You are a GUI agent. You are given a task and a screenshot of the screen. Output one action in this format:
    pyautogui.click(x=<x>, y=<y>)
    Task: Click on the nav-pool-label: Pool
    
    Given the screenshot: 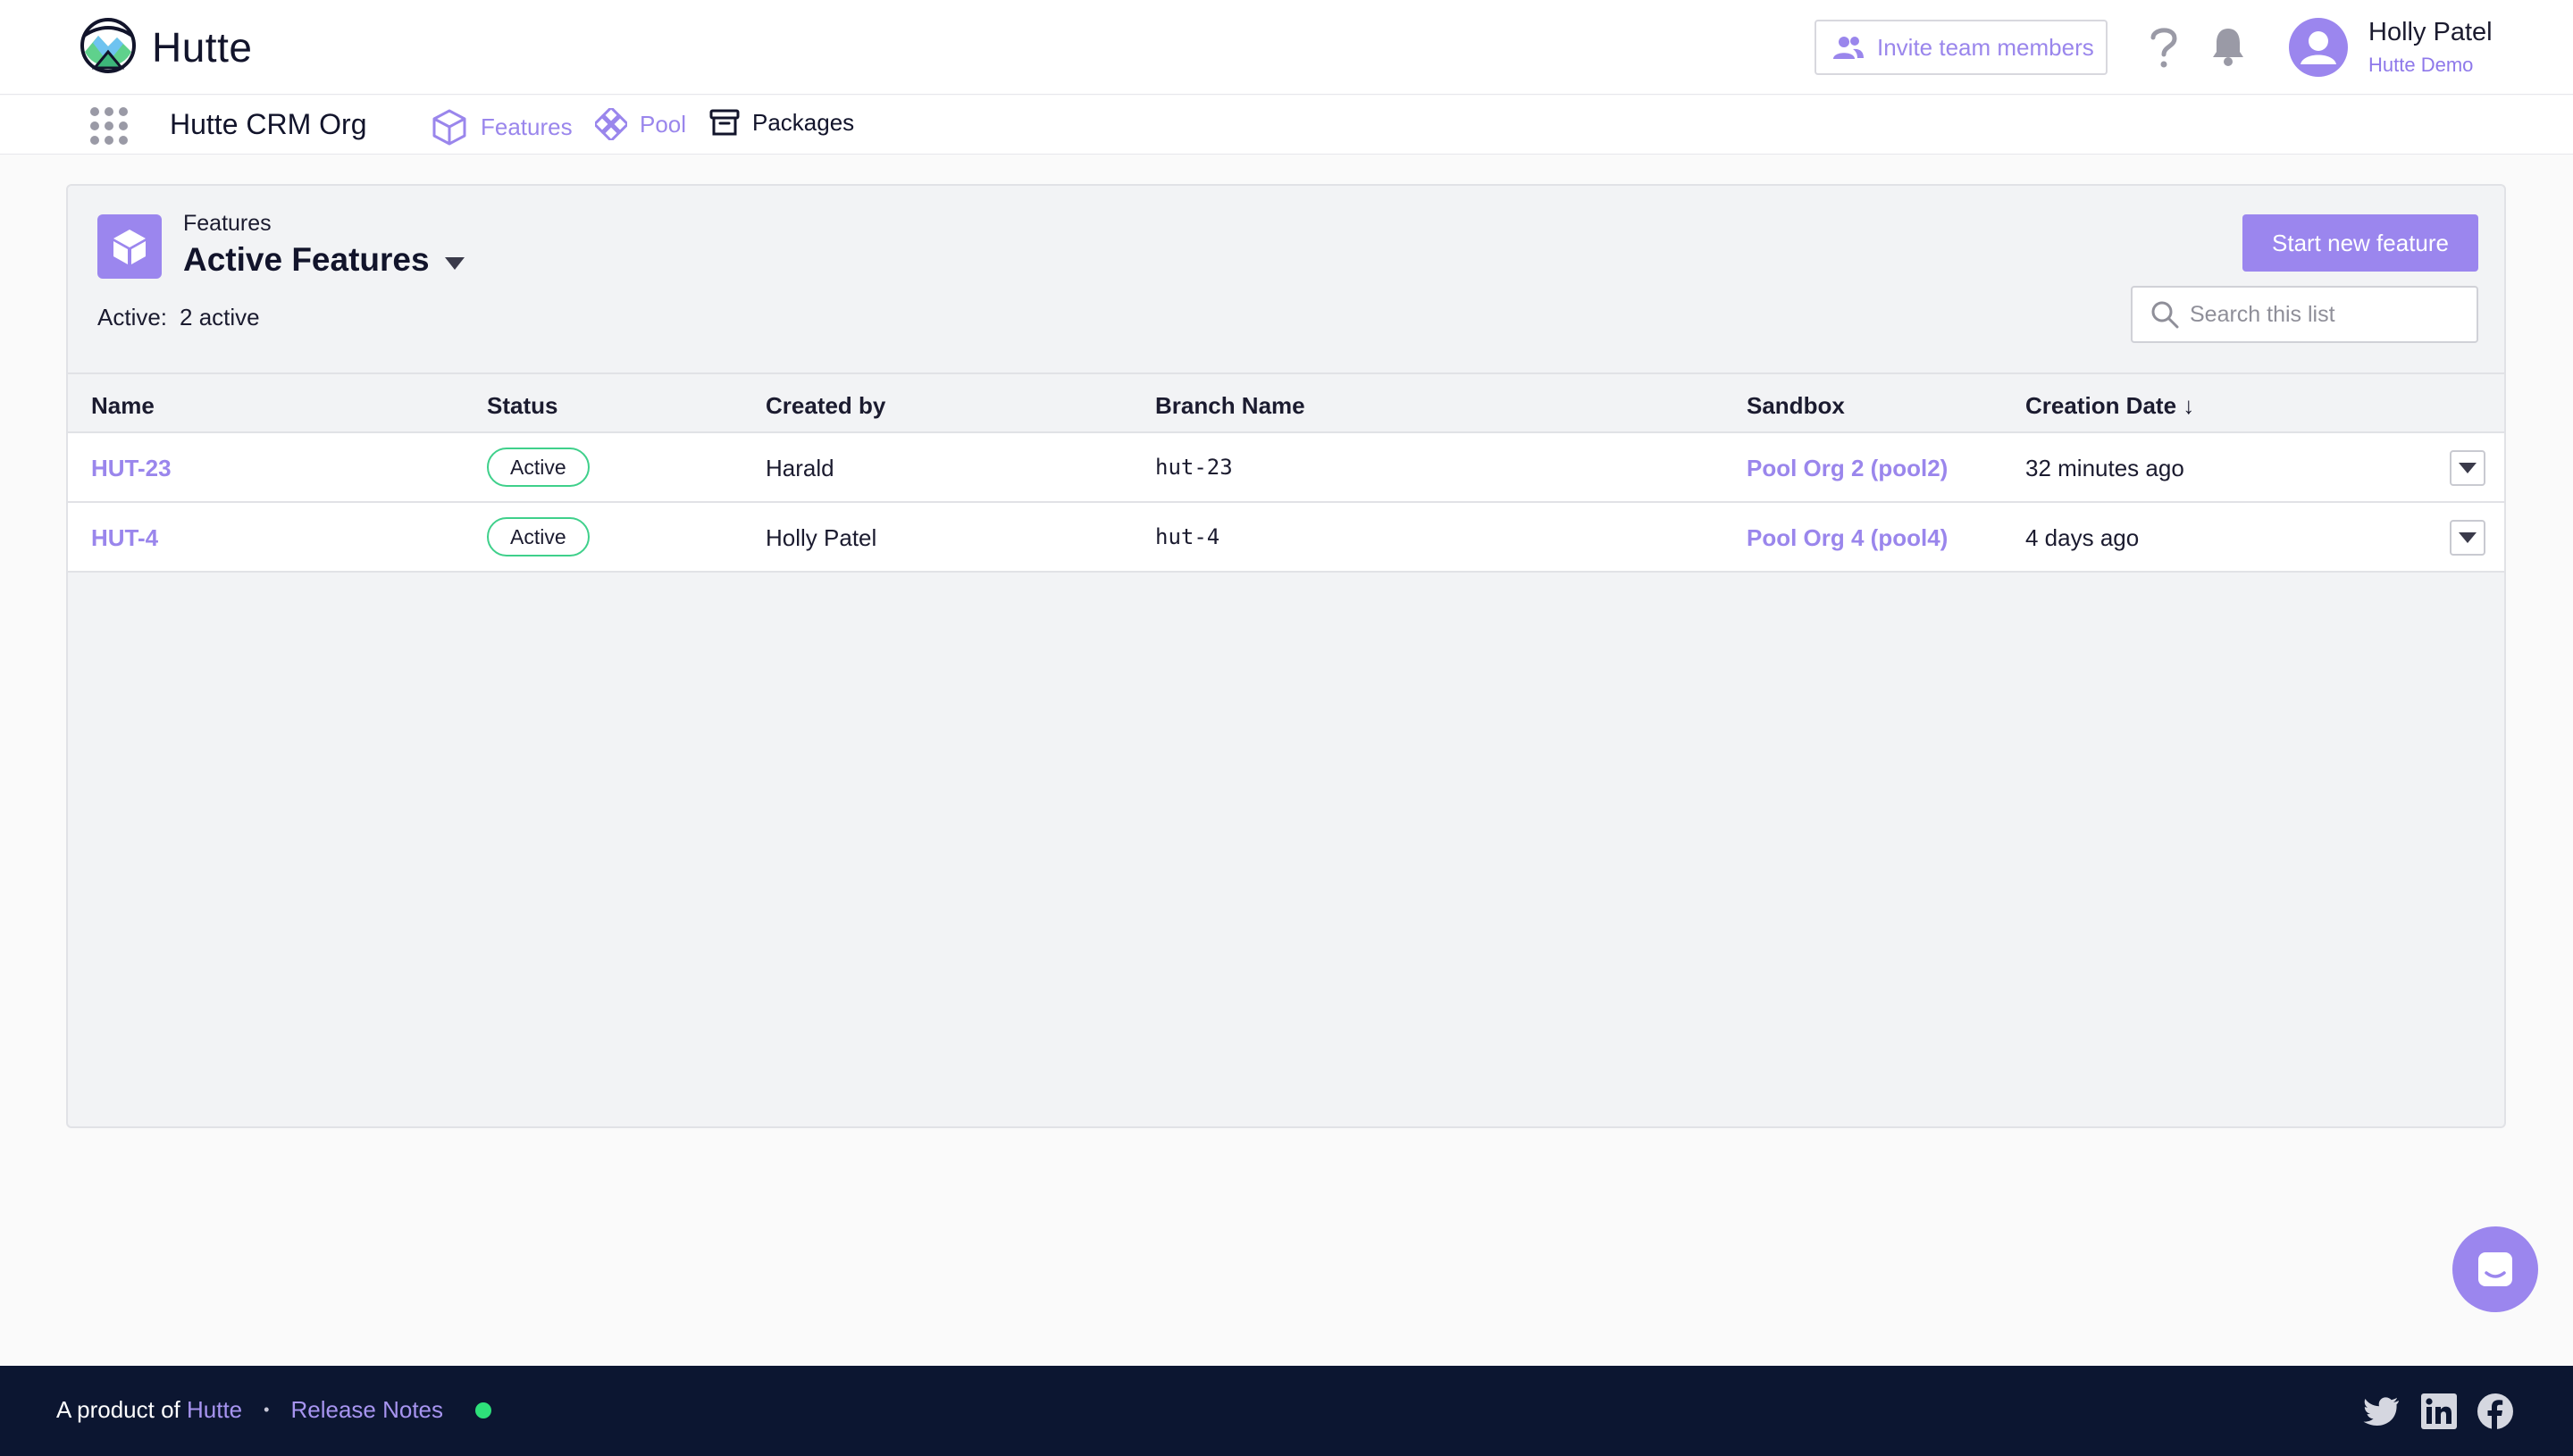 What is the action you would take?
    pyautogui.click(x=663, y=124)
    